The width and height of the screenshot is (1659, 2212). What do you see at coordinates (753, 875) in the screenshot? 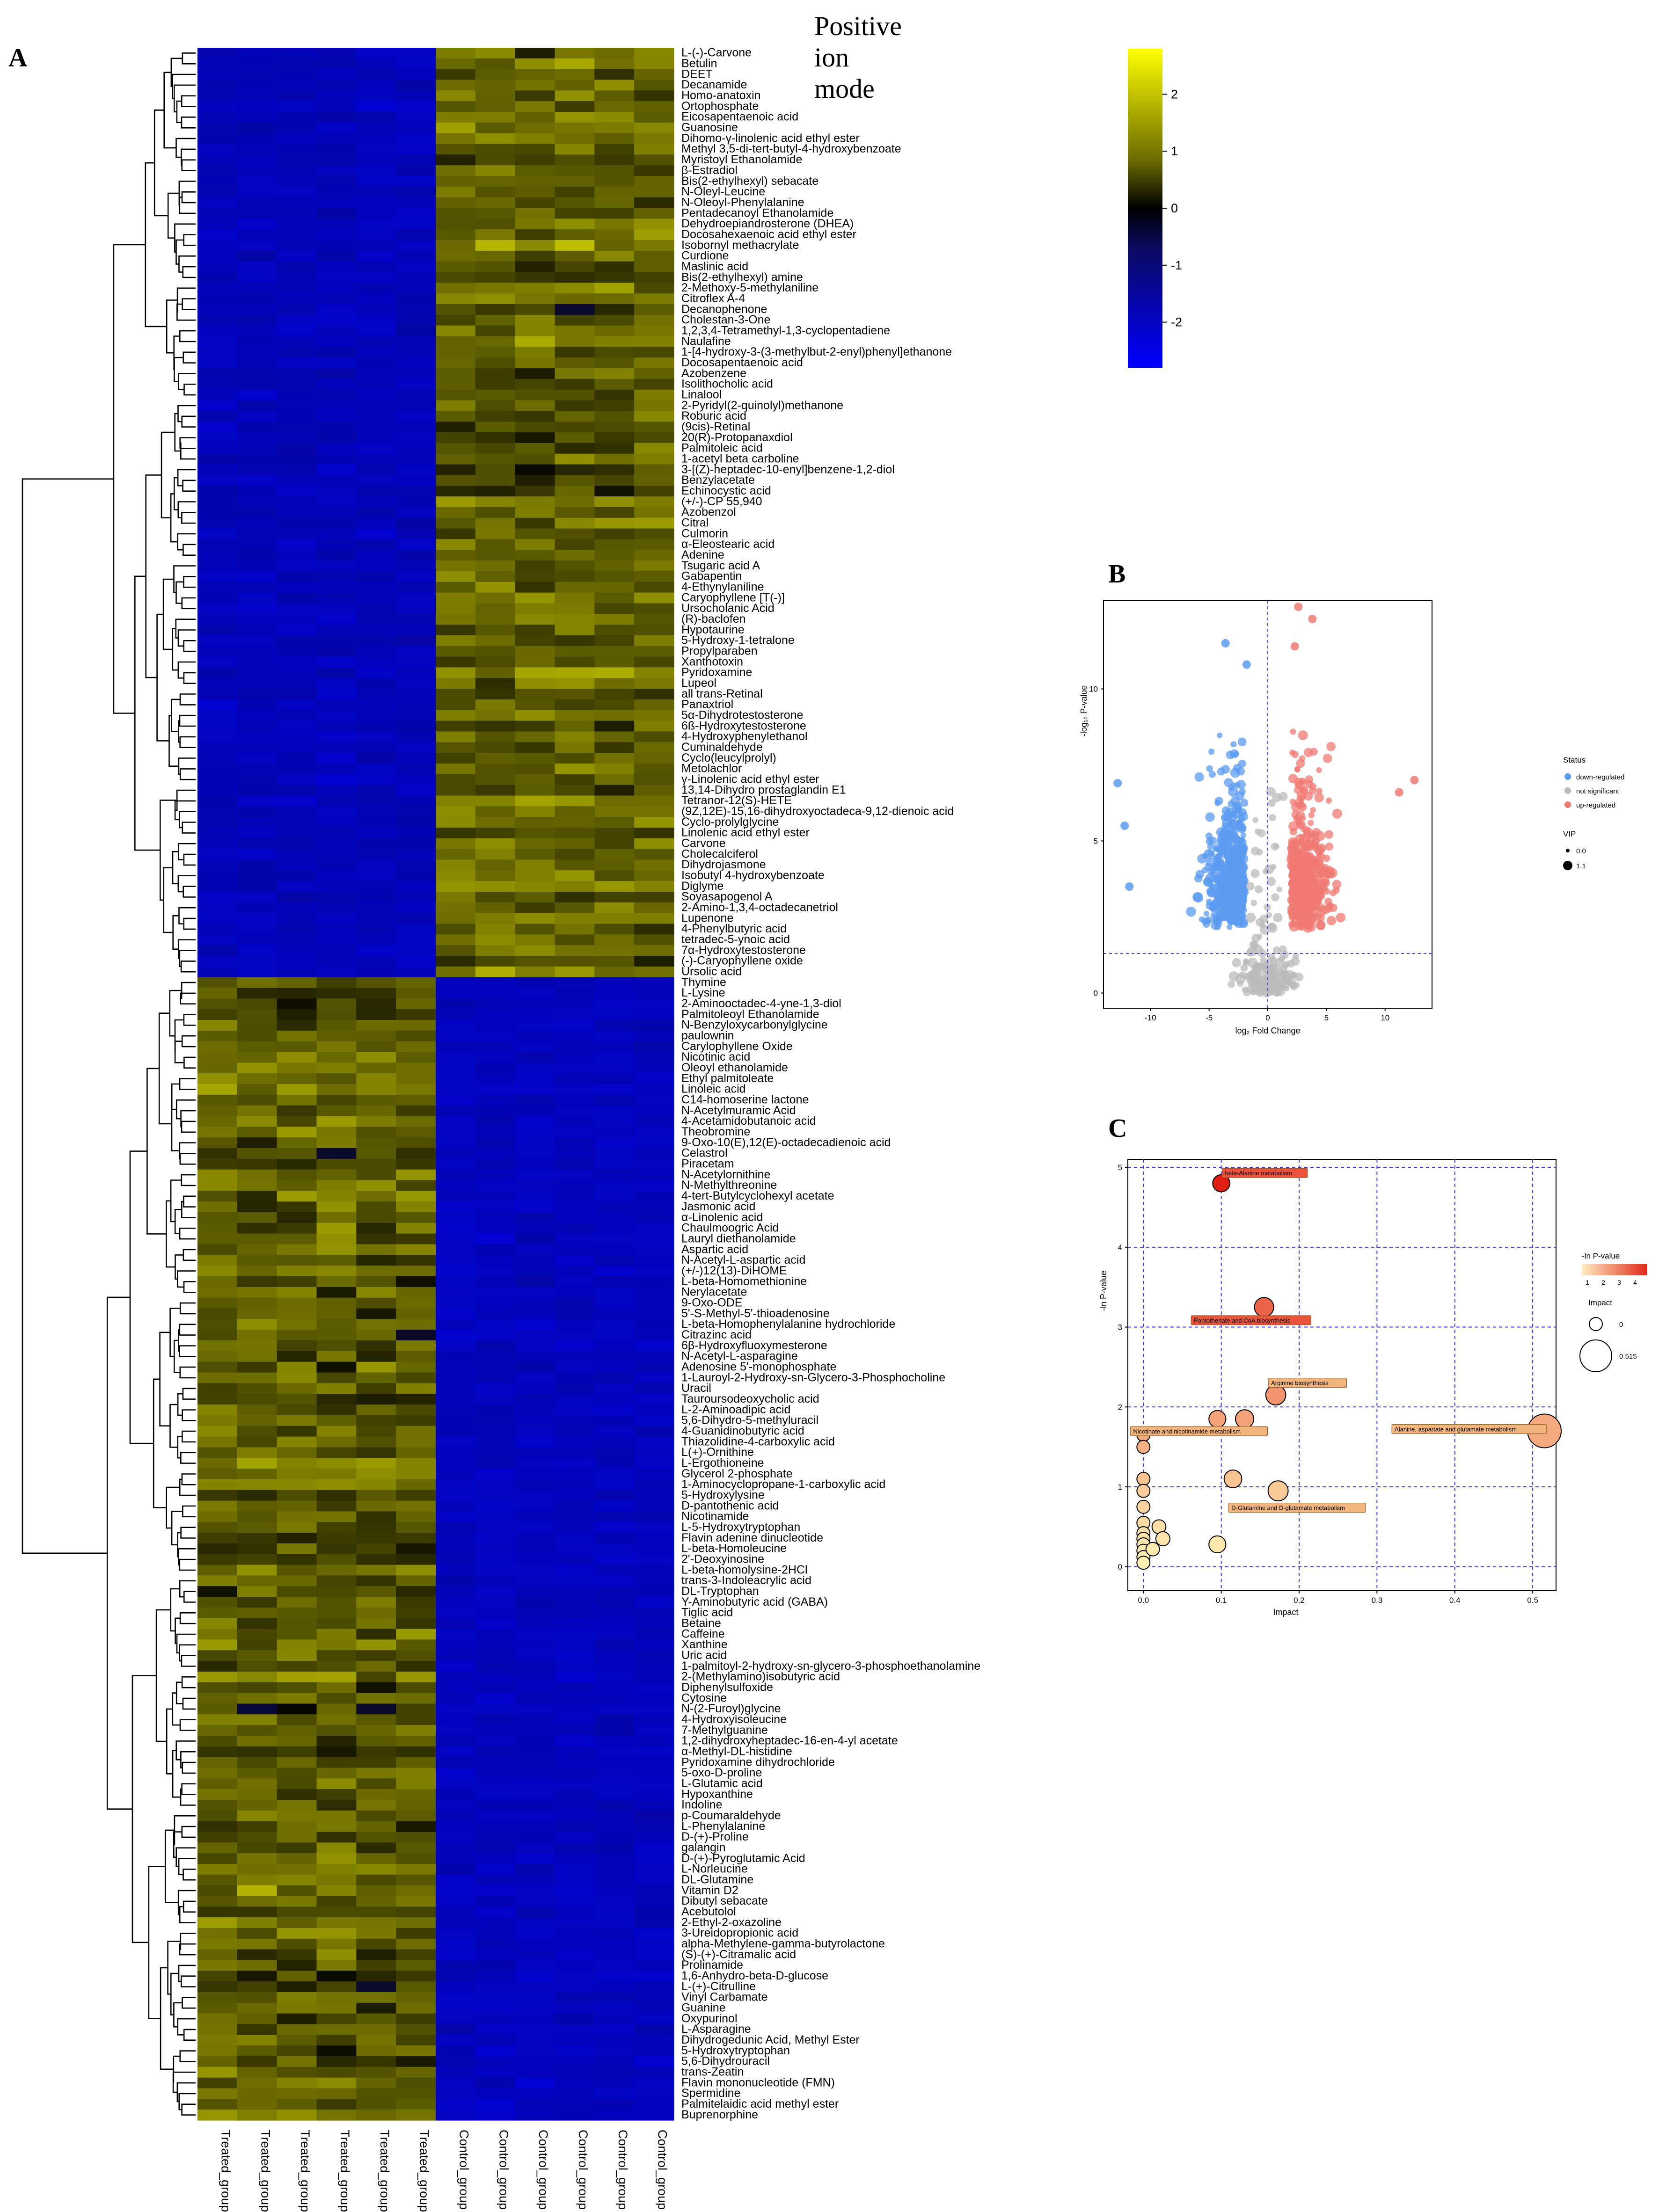
I see `row-label: Isobutyl 4-hydroxybenzoate` at bounding box center [753, 875].